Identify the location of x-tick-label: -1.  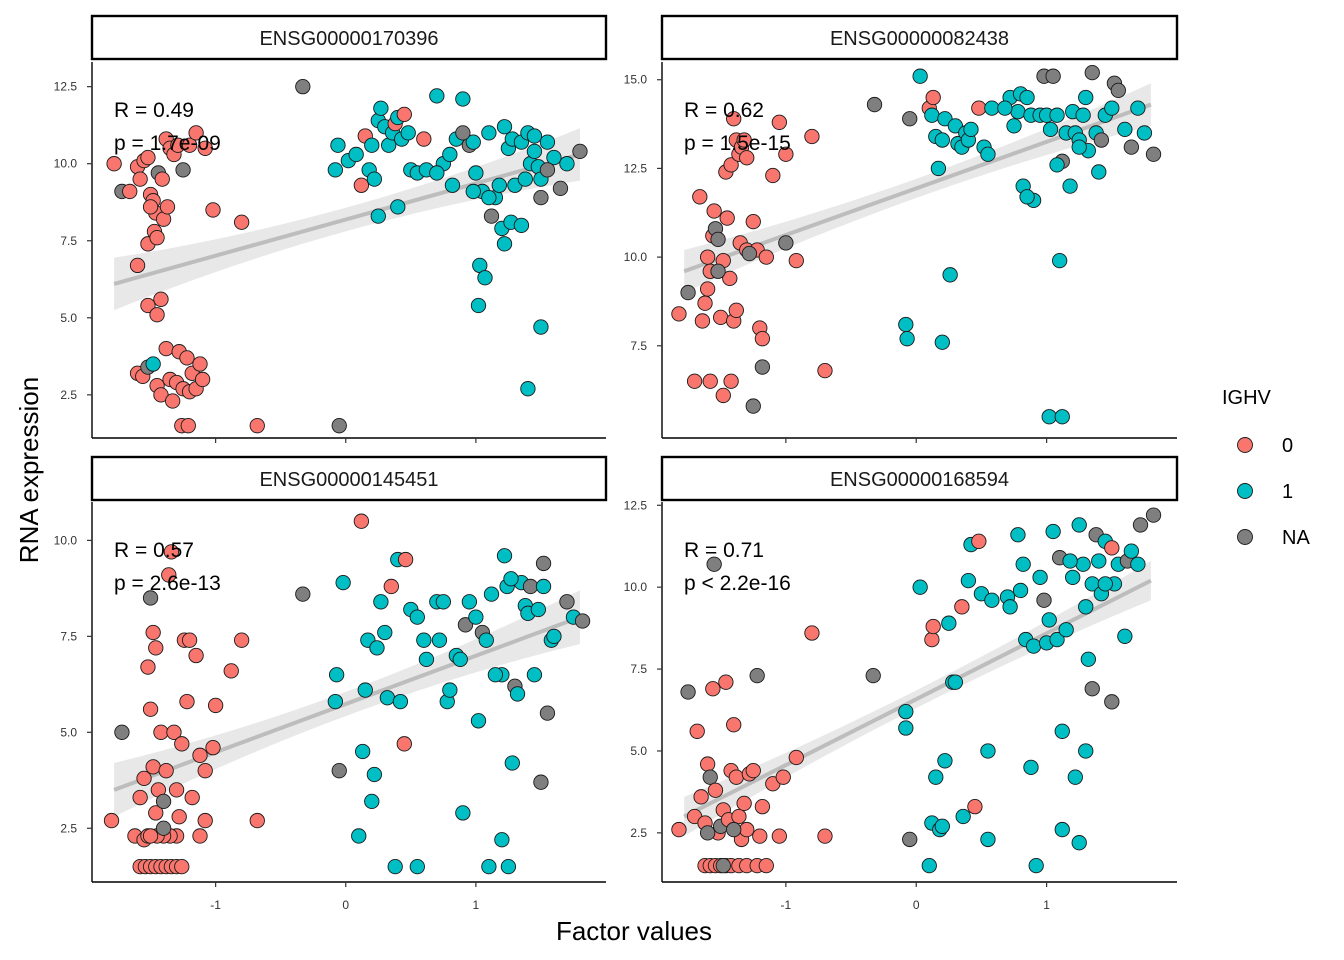
(786, 905).